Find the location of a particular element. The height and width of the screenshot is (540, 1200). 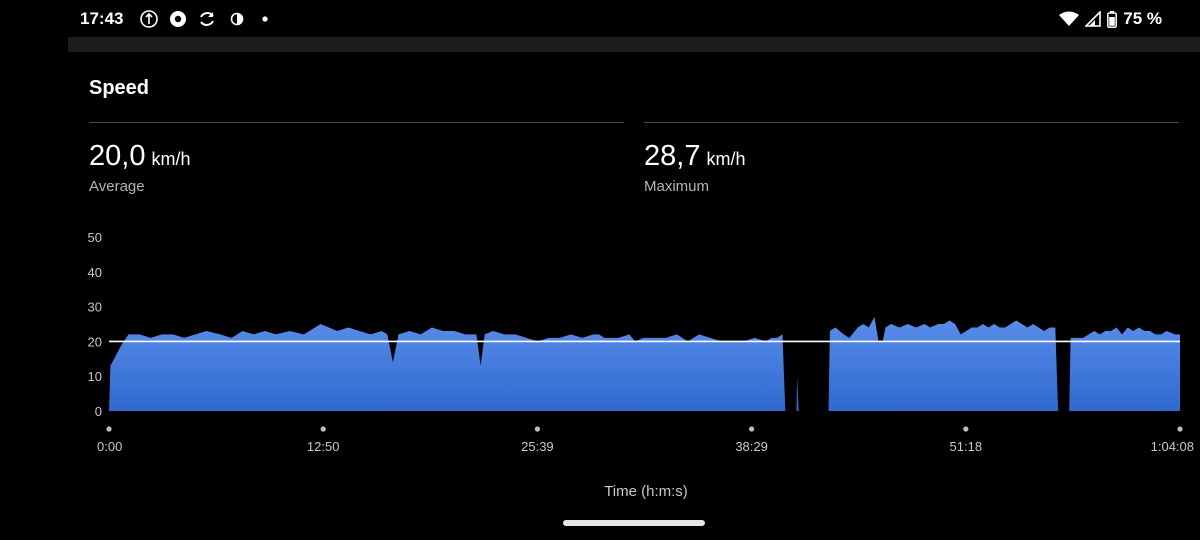

app-bar-strip is located at coordinates (634, 44).